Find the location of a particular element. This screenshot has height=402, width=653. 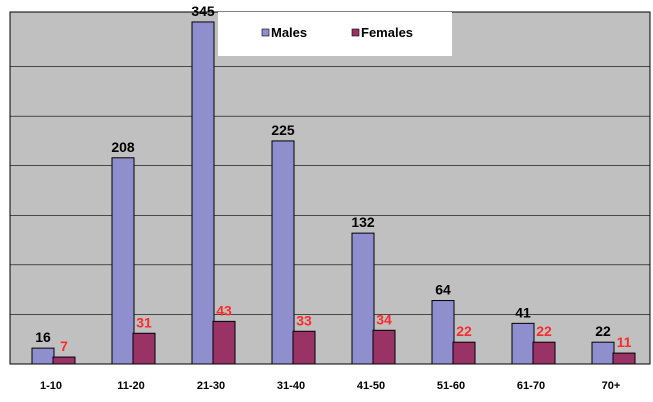

x-tick-label: 1-10 is located at coordinates (51, 386).